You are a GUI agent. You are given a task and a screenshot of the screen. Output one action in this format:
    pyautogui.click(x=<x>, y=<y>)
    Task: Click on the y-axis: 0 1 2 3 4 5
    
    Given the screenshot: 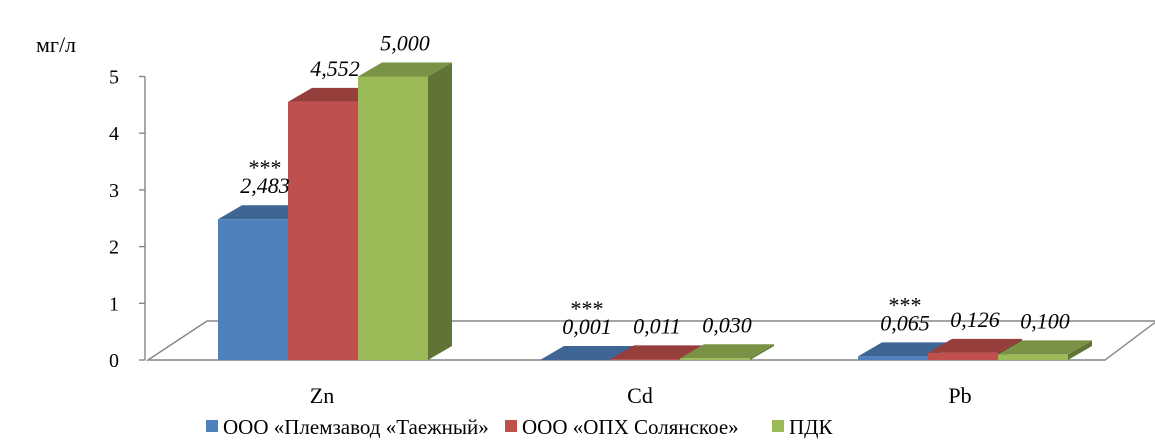 What is the action you would take?
    pyautogui.click(x=127, y=219)
    